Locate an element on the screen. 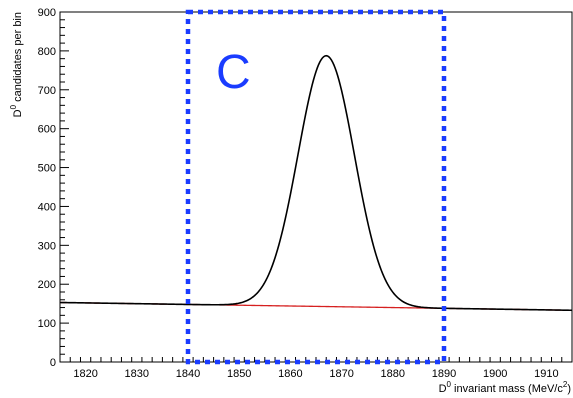  y-tick-label: 900 is located at coordinates (47, 13).